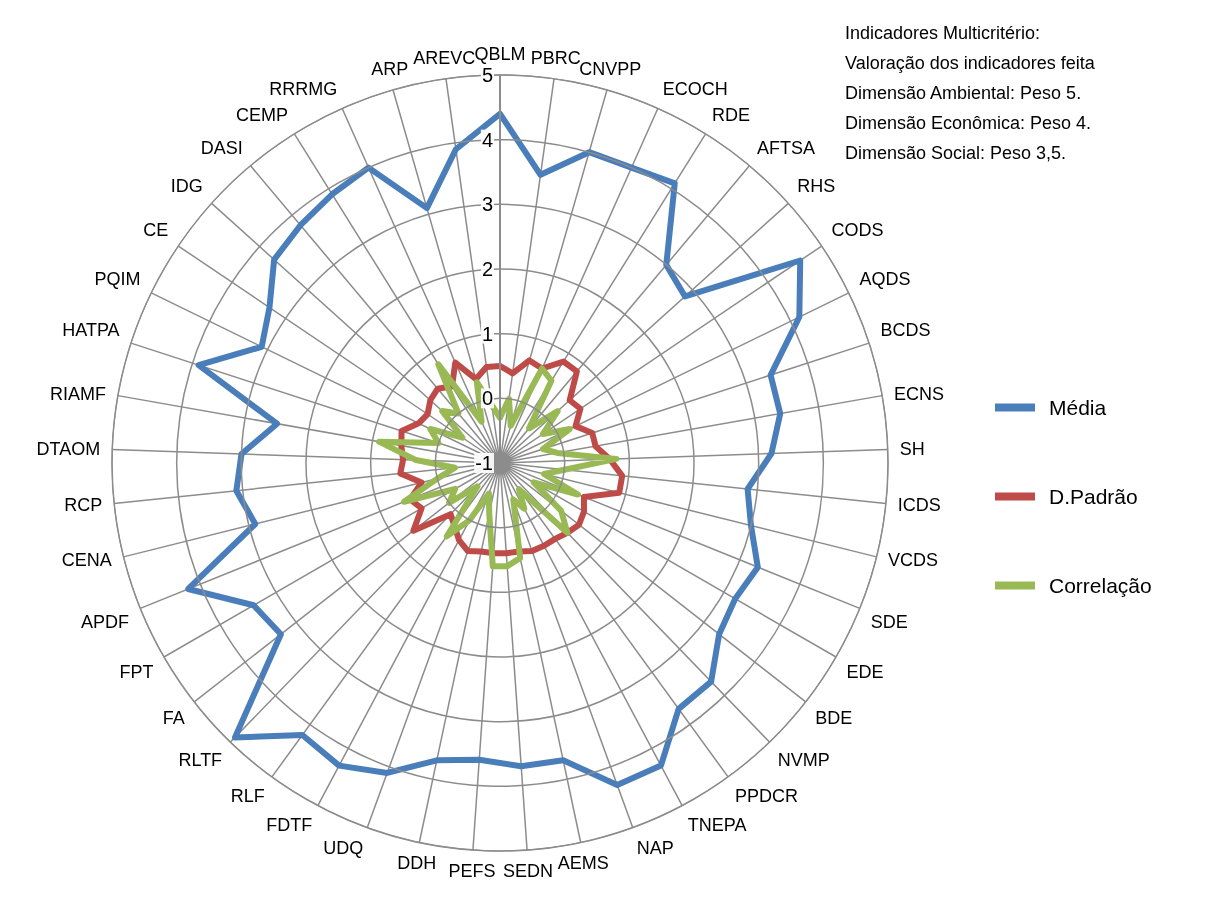 This screenshot has width=1208, height=918. I want to click on spoke-label: SH, so click(912, 449).